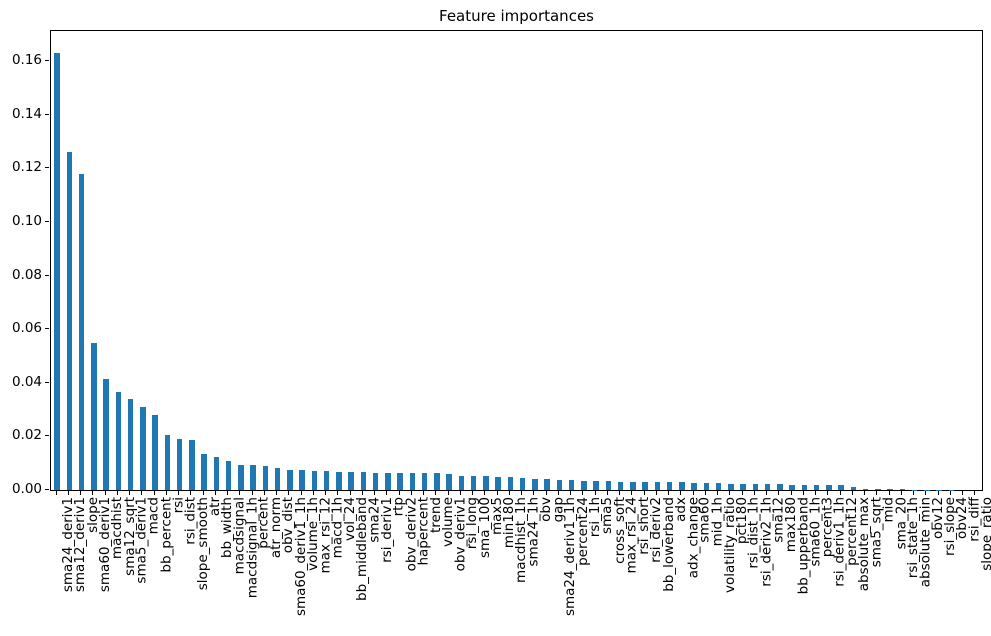 This screenshot has width=991, height=636. Describe the element at coordinates (26, 328) in the screenshot. I see `y-tick-label: 0.06` at that location.